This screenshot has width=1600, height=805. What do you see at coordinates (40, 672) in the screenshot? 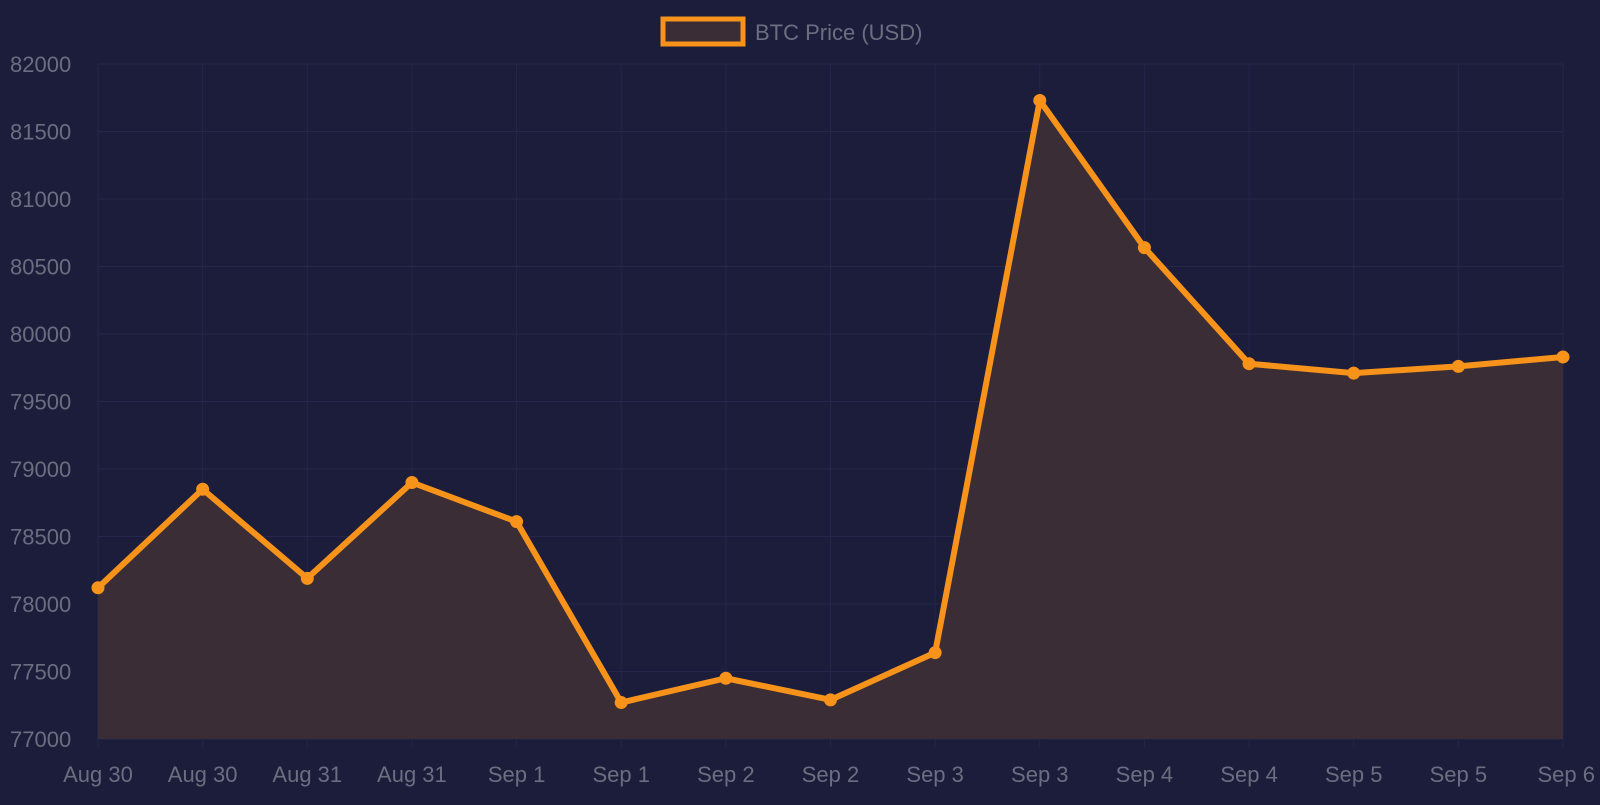
I see `y-tick-label: 77500` at bounding box center [40, 672].